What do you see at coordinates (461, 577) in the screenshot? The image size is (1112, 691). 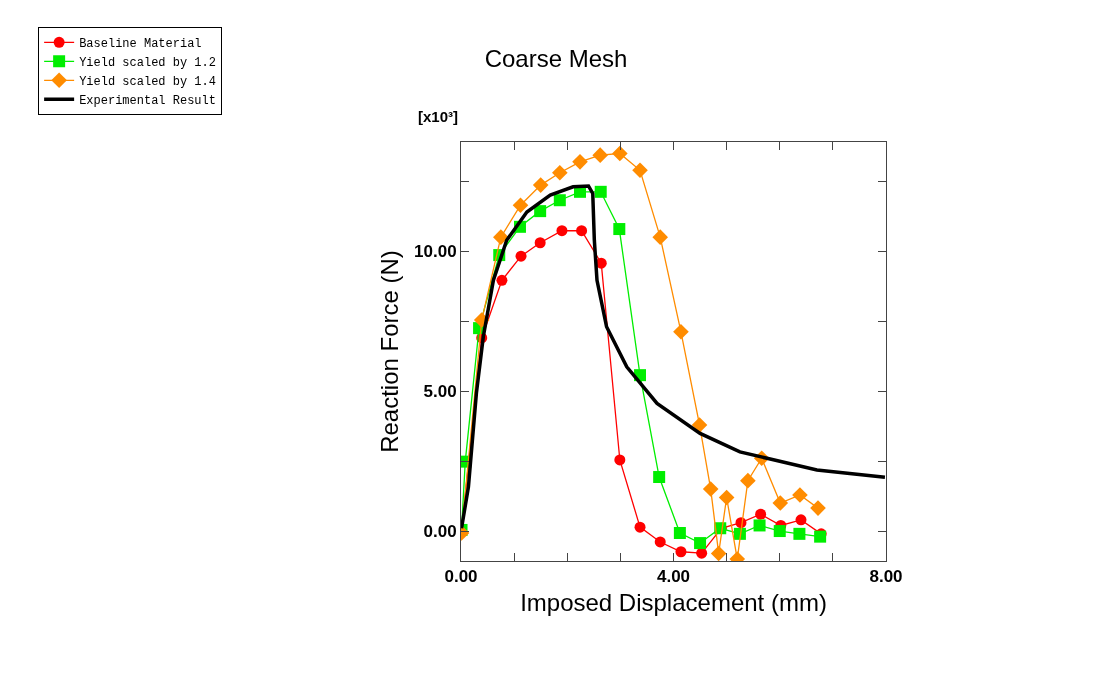 I see `x-tick-label: 0.00` at bounding box center [461, 577].